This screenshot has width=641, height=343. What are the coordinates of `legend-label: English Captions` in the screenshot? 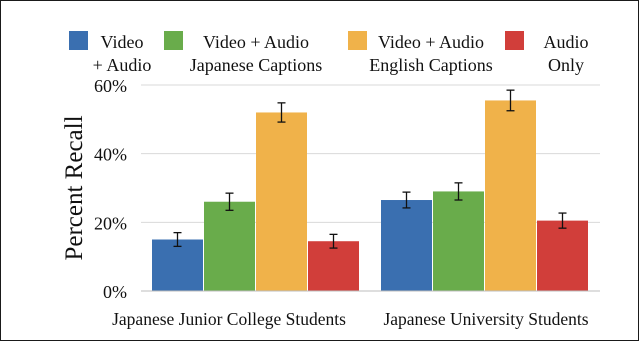 It's located at (431, 65).